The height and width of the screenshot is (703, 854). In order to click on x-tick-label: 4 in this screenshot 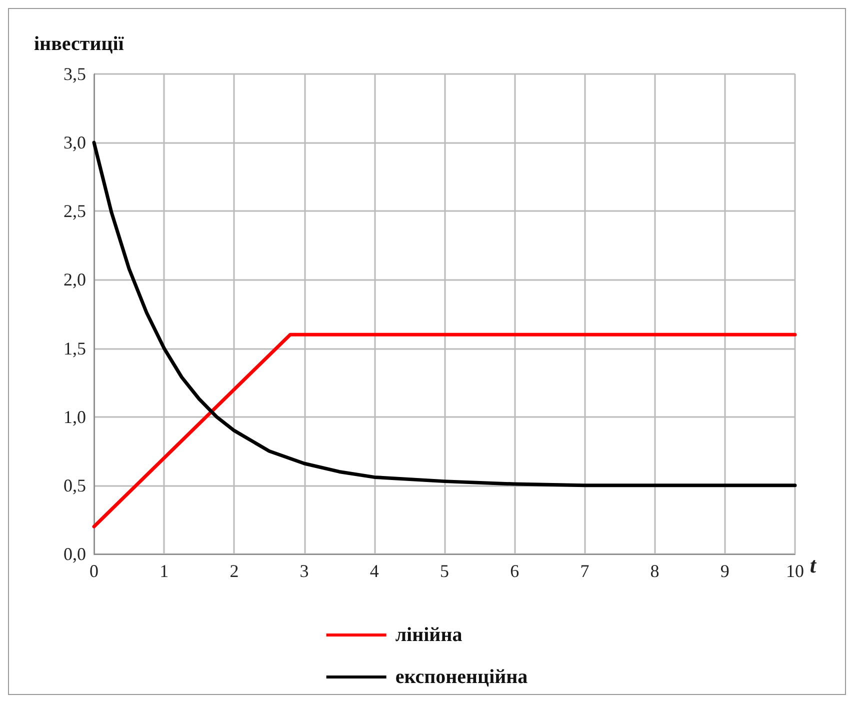, I will do `click(374, 571)`.